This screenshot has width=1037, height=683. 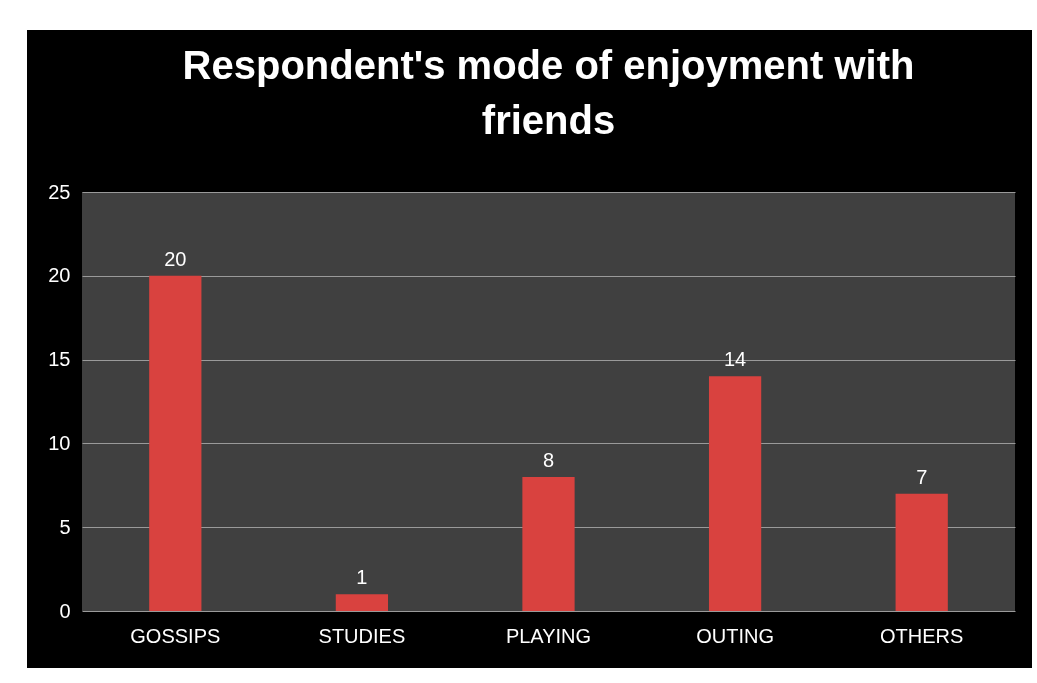 What do you see at coordinates (548, 459) in the screenshot?
I see `data-label: 8` at bounding box center [548, 459].